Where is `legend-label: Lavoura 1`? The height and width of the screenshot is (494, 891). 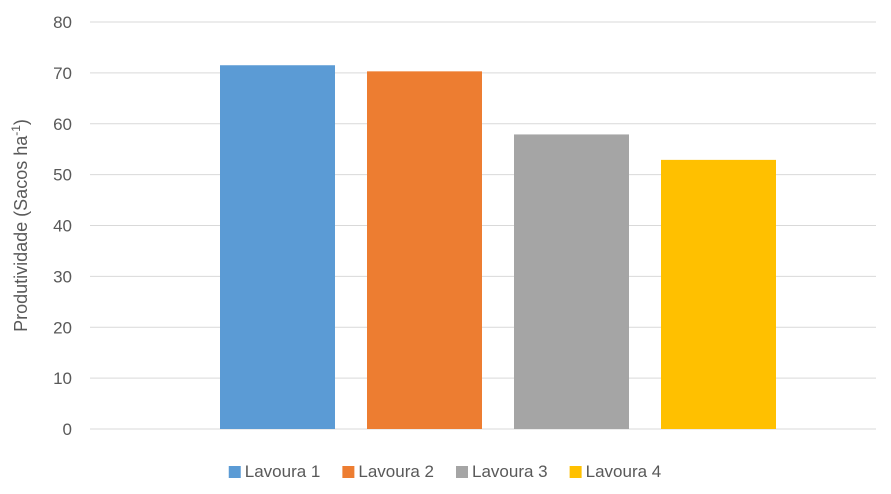
legend-label: Lavoura 1 is located at coordinates (283, 471).